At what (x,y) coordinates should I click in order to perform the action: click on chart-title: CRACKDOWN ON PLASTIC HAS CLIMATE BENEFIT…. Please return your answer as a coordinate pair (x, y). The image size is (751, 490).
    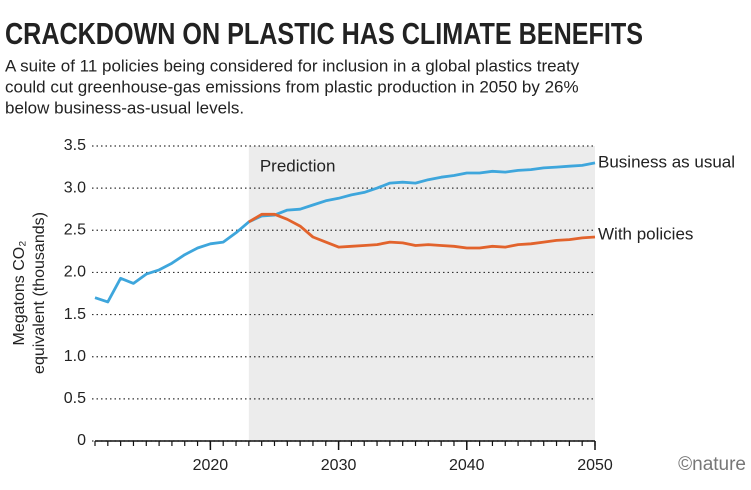
    Looking at the image, I should click on (324, 33).